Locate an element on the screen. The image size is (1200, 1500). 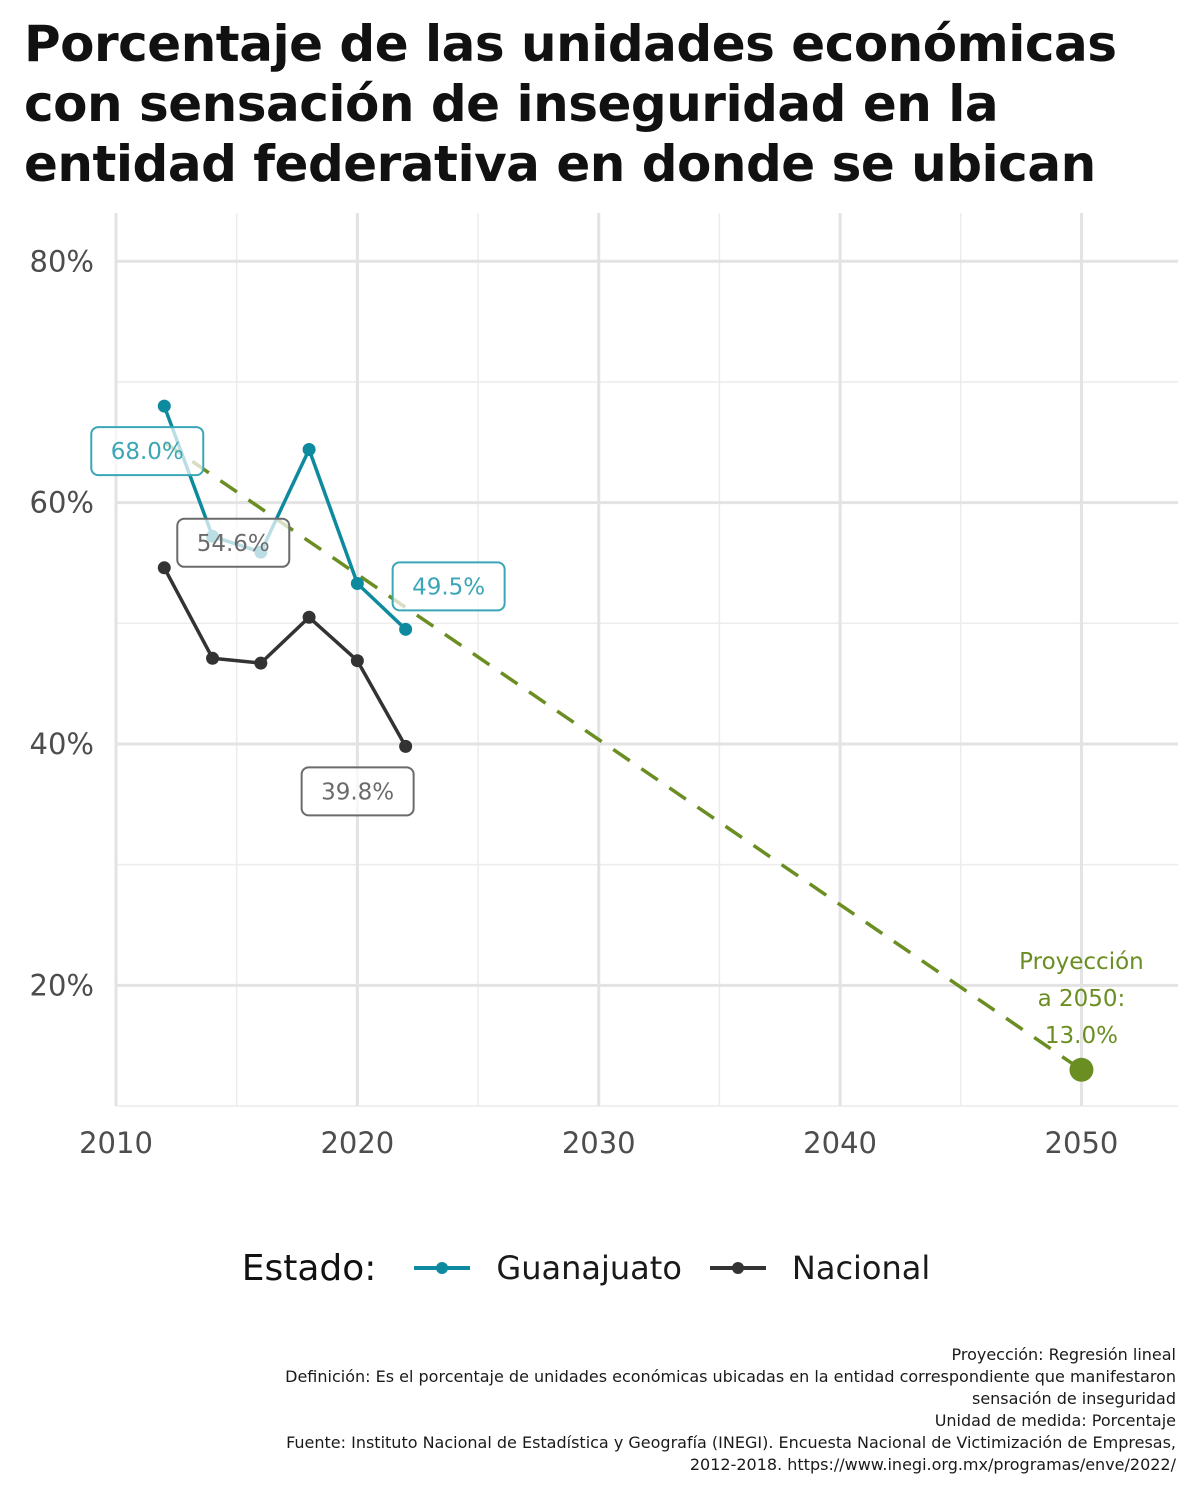
projection-label-line: a 2050: is located at coordinates (1082, 999).